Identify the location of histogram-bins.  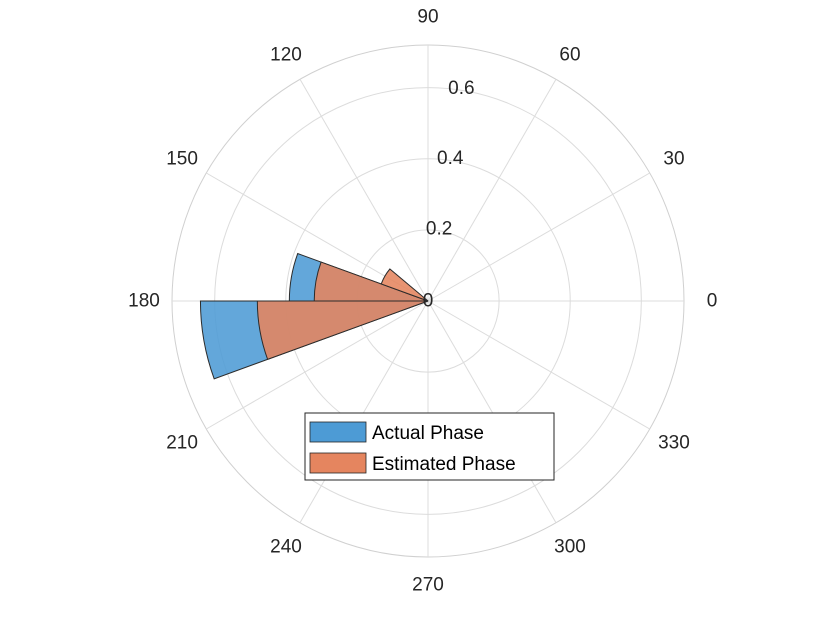
(314, 316).